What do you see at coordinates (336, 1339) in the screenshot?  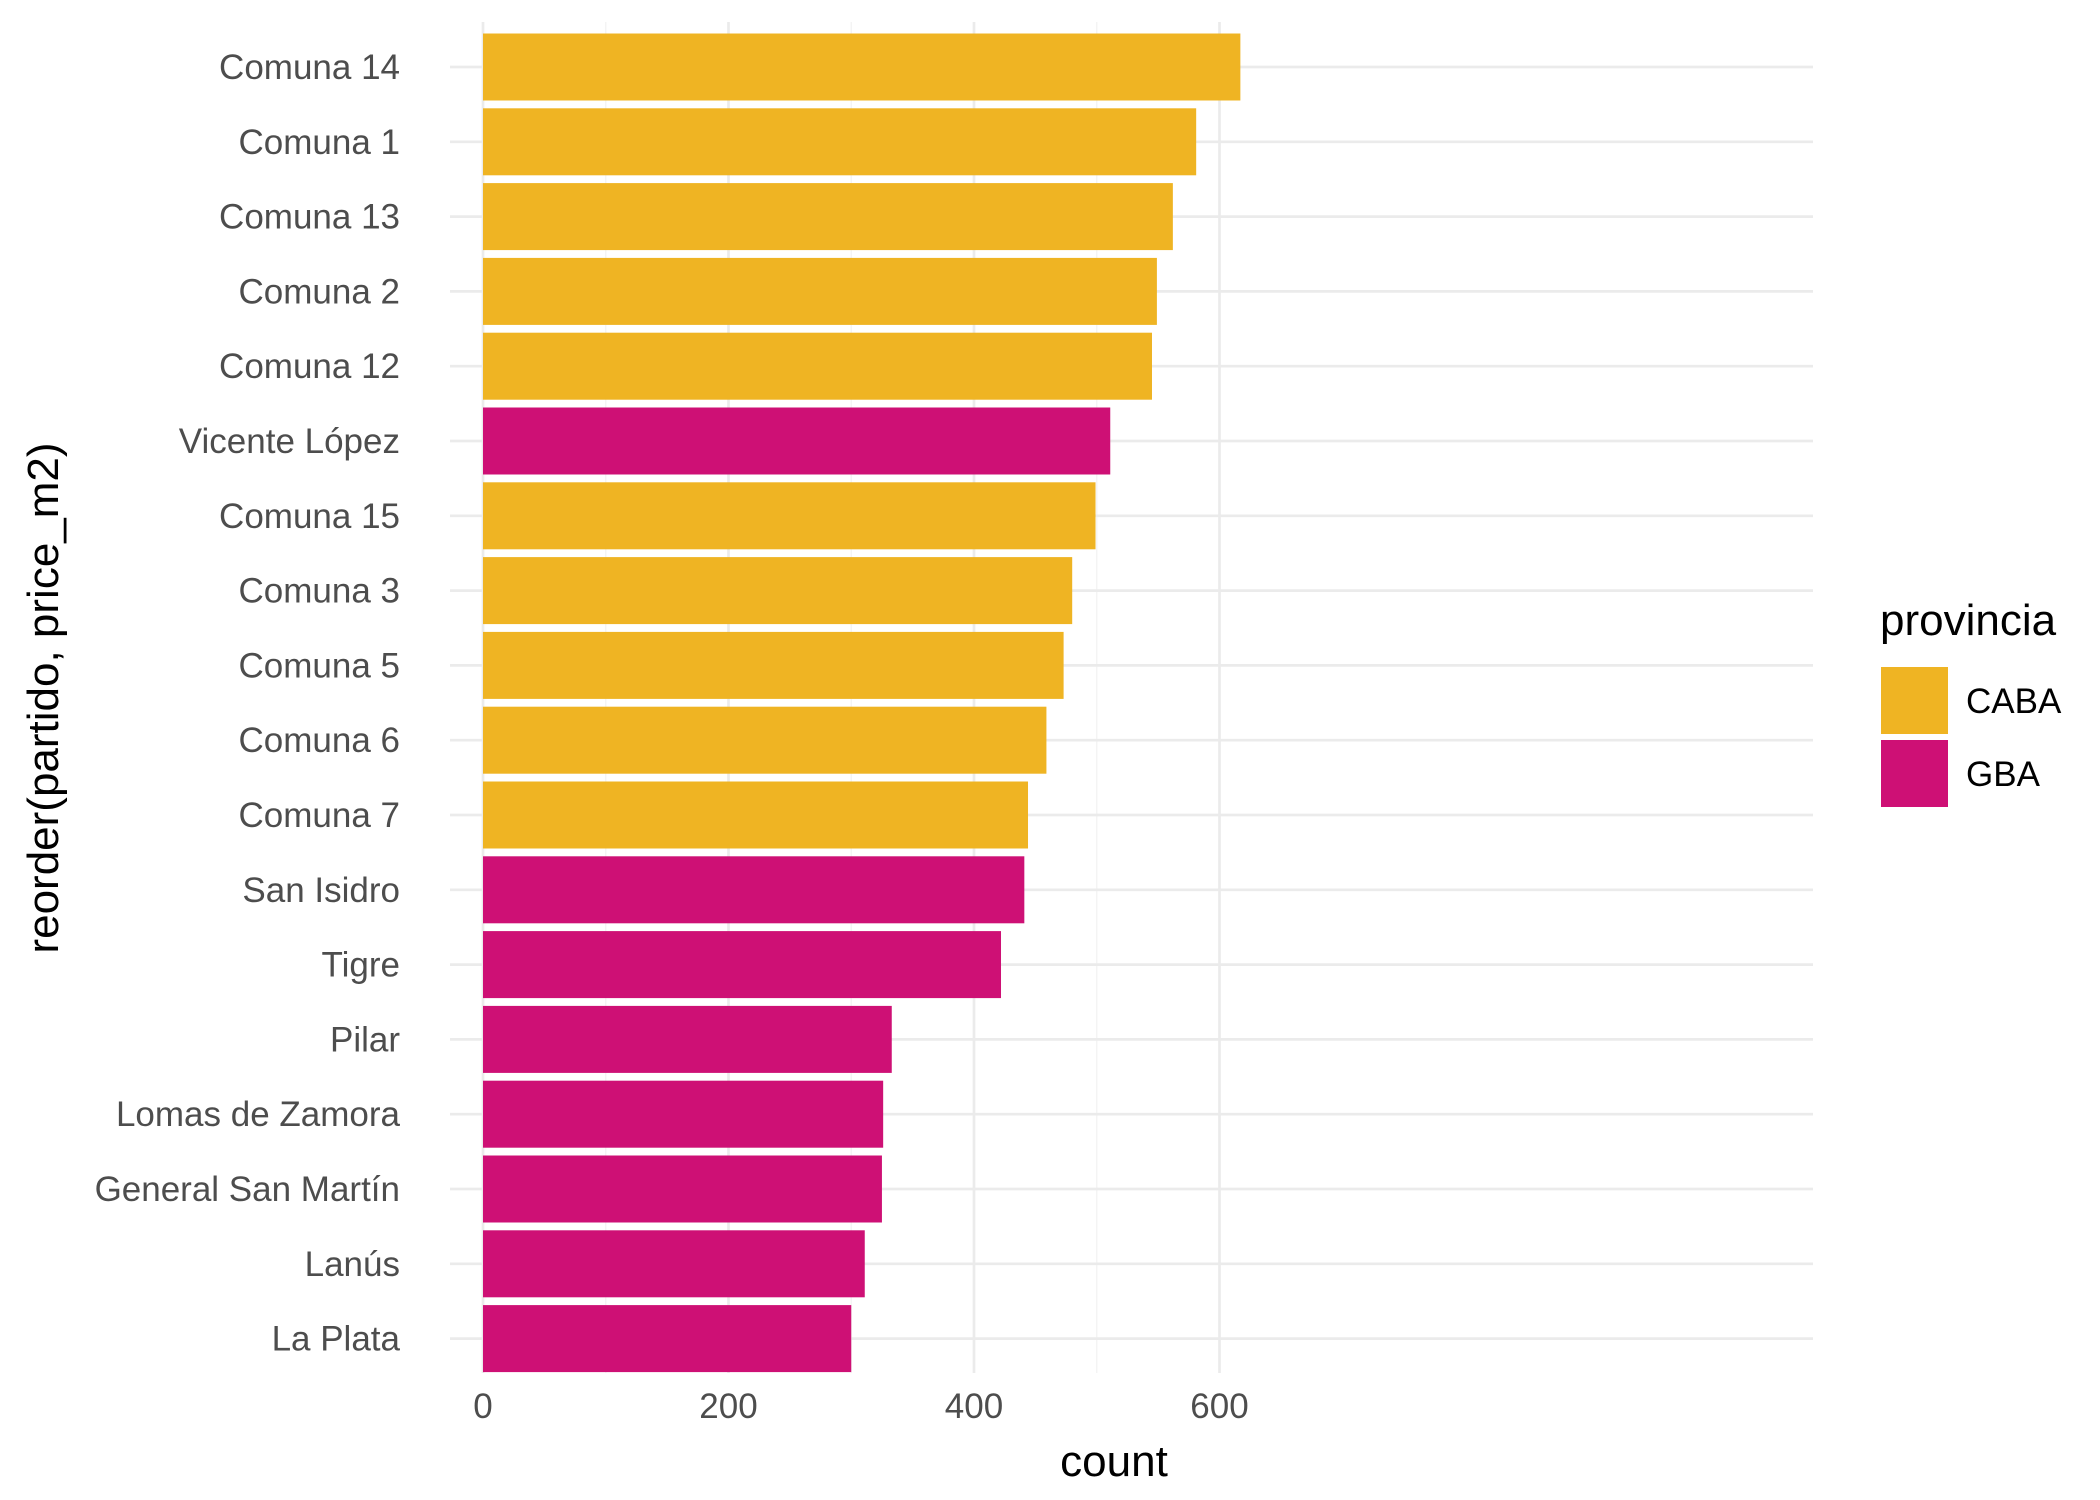 I see `category-label: La Plata` at bounding box center [336, 1339].